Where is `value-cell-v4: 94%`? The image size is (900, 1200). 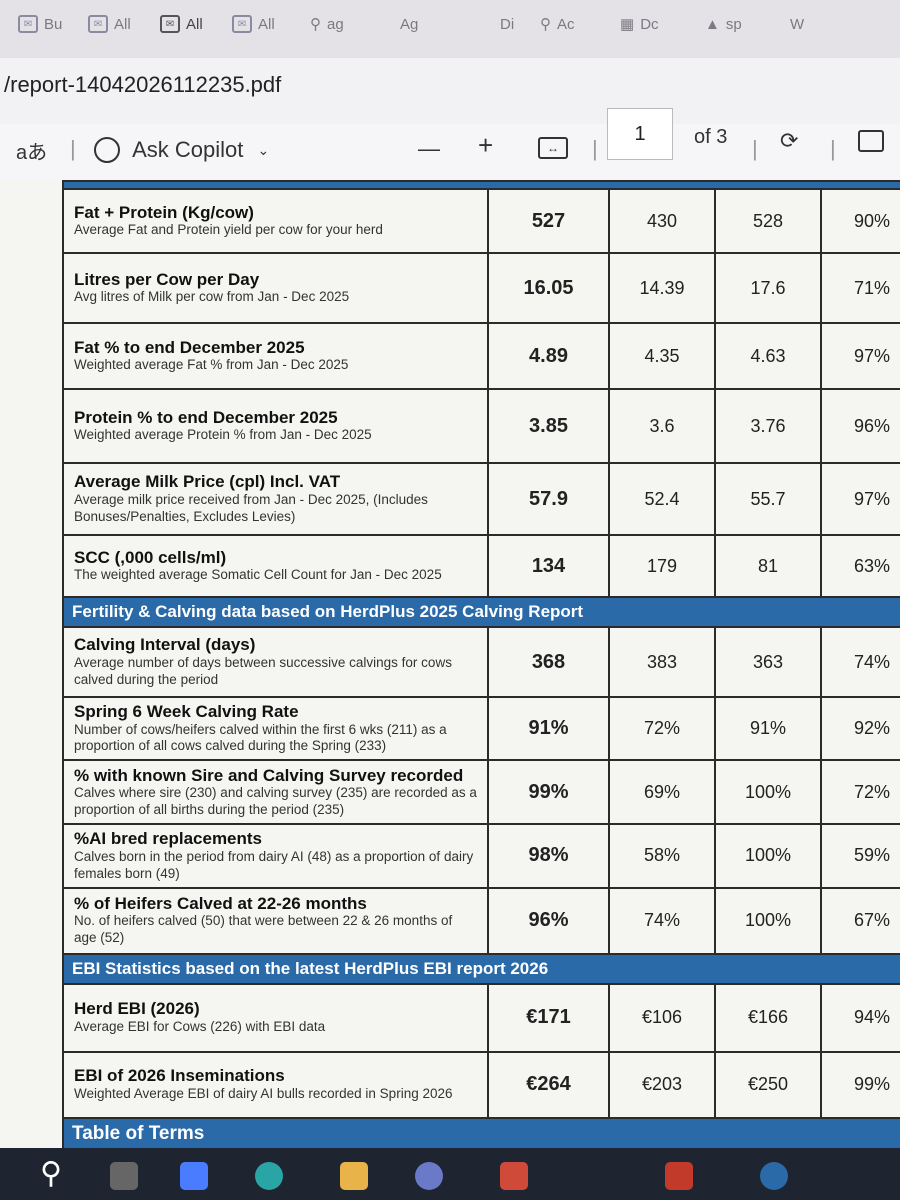
value-cell-v4: 94% is located at coordinates (860, 1017).